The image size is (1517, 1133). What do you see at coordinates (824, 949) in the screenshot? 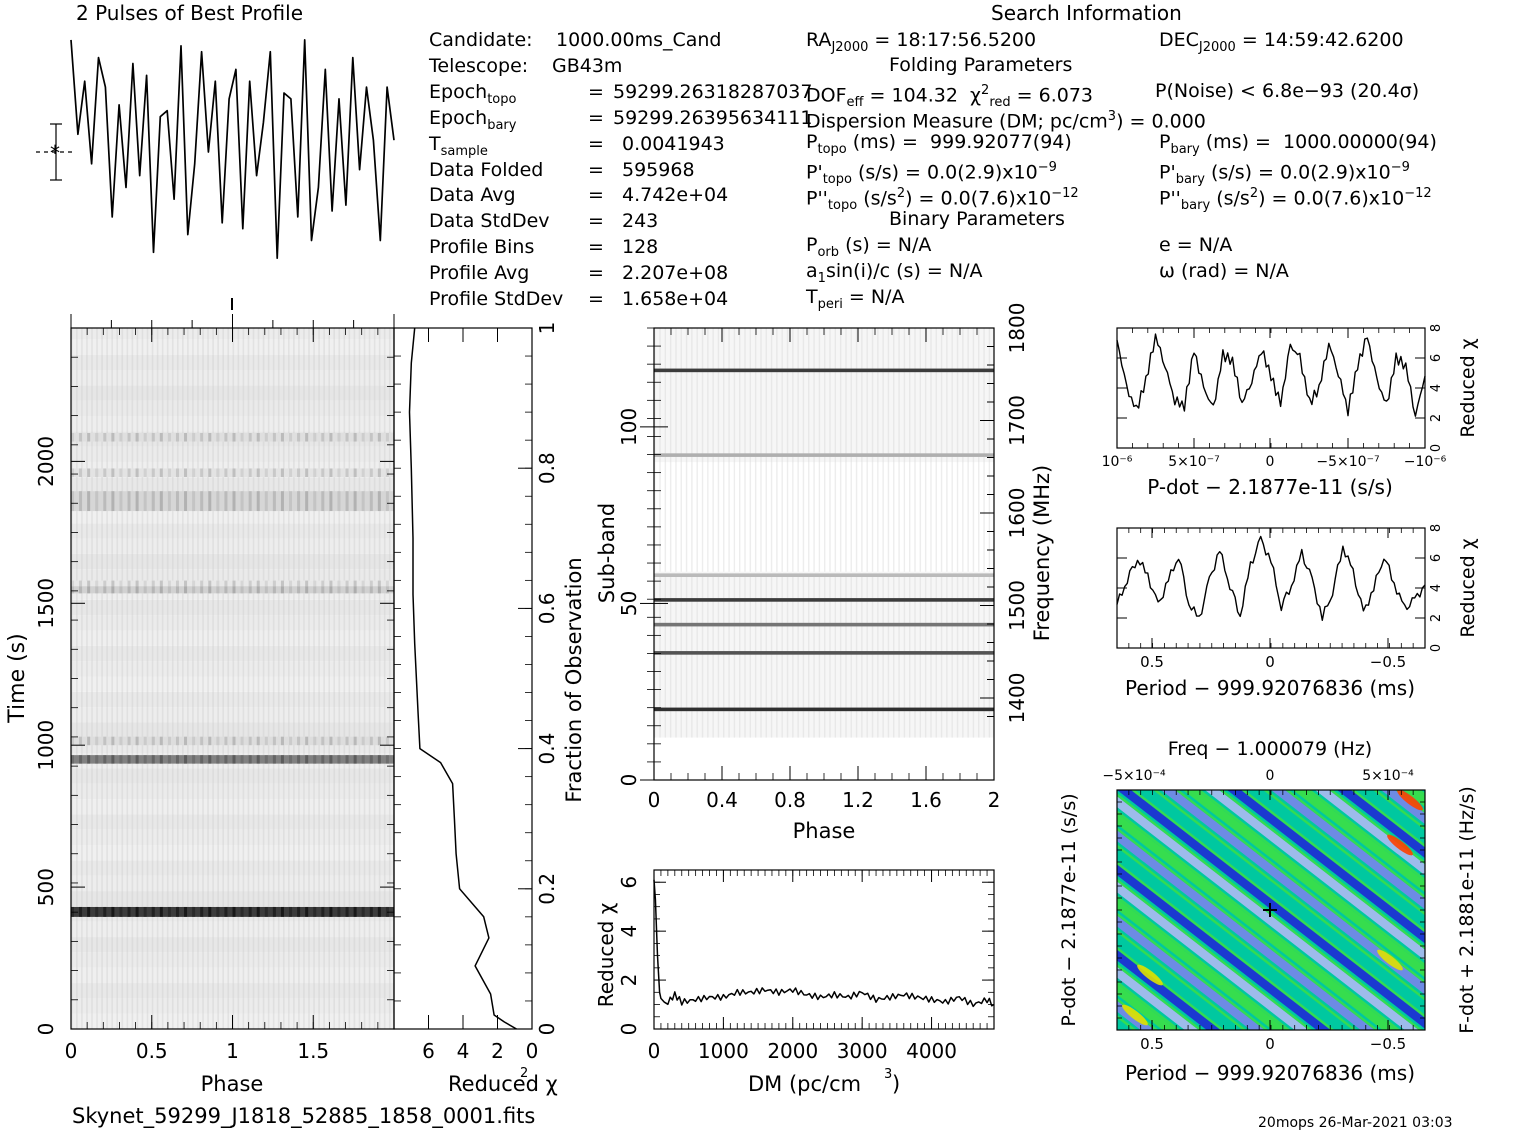
I see `dm-frame` at bounding box center [824, 949].